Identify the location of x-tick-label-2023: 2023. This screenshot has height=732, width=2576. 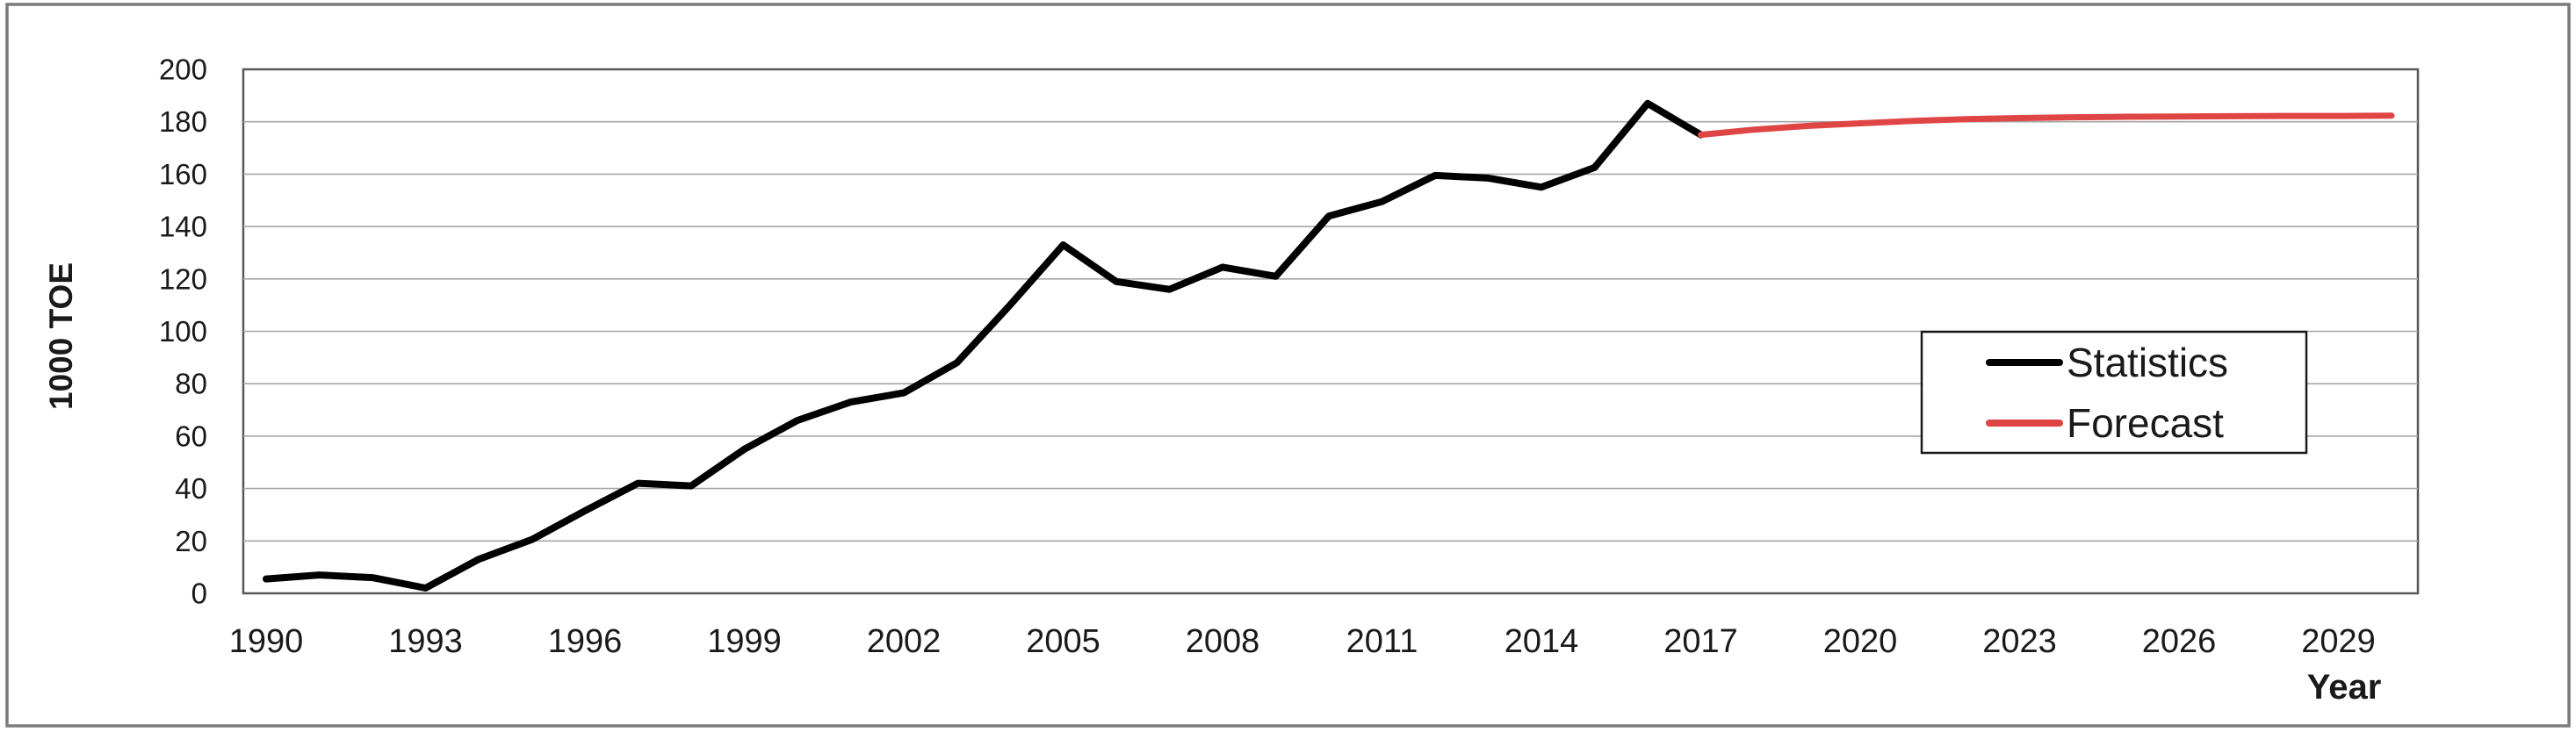
(2019, 641).